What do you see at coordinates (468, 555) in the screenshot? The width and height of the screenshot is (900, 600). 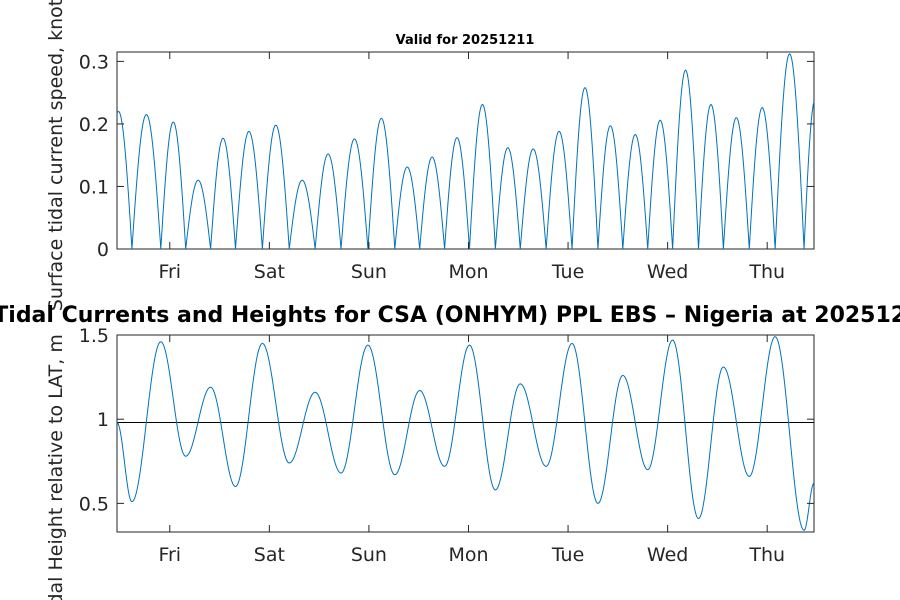 I see `tidal-height-x-tick-label: Mon` at bounding box center [468, 555].